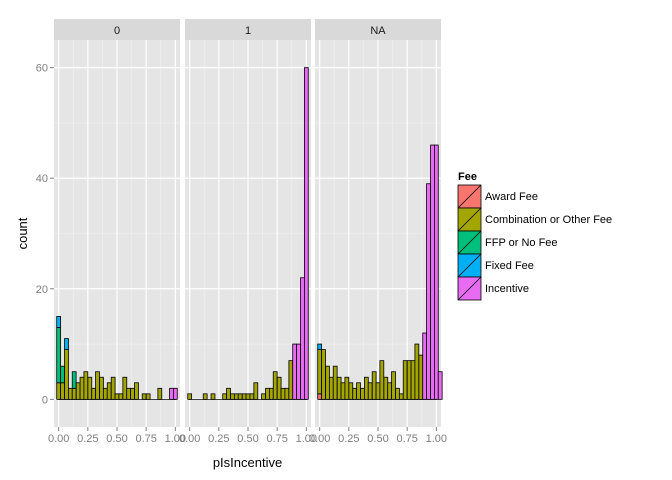  I want to click on x-tick-label: 0.00, so click(319, 439).